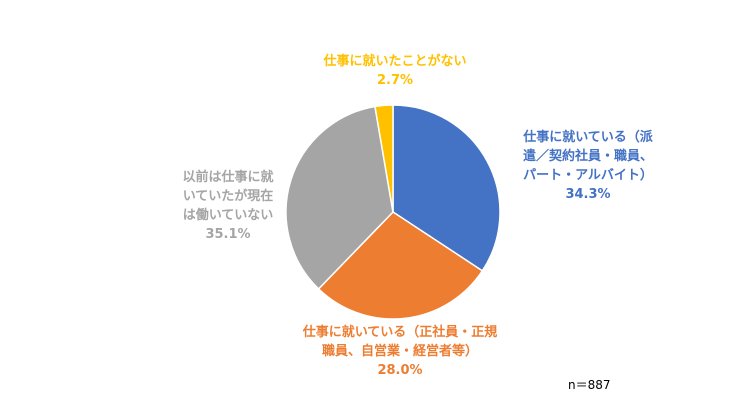  Describe the element at coordinates (395, 80) in the screenshot. I see `slice-value: 2.7%` at that location.